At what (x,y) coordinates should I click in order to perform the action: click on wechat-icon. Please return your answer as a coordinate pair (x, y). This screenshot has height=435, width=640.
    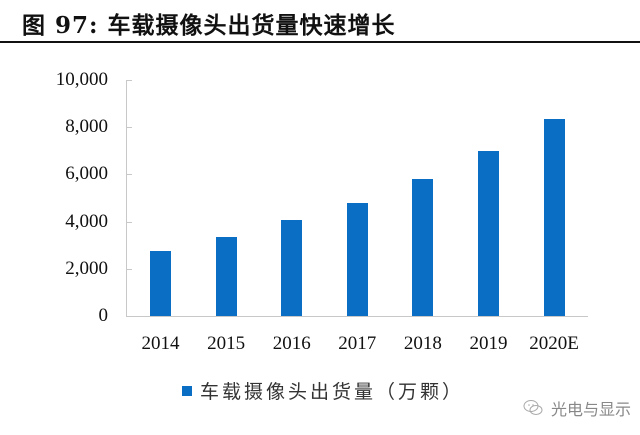
    Looking at the image, I should click on (533, 407).